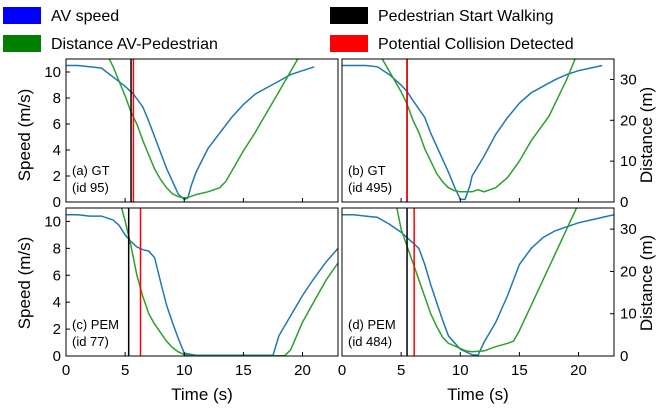 The height and width of the screenshot is (409, 670). Describe the element at coordinates (95, 324) in the screenshot. I see `panel-label-line1: (c) PEM` at that location.